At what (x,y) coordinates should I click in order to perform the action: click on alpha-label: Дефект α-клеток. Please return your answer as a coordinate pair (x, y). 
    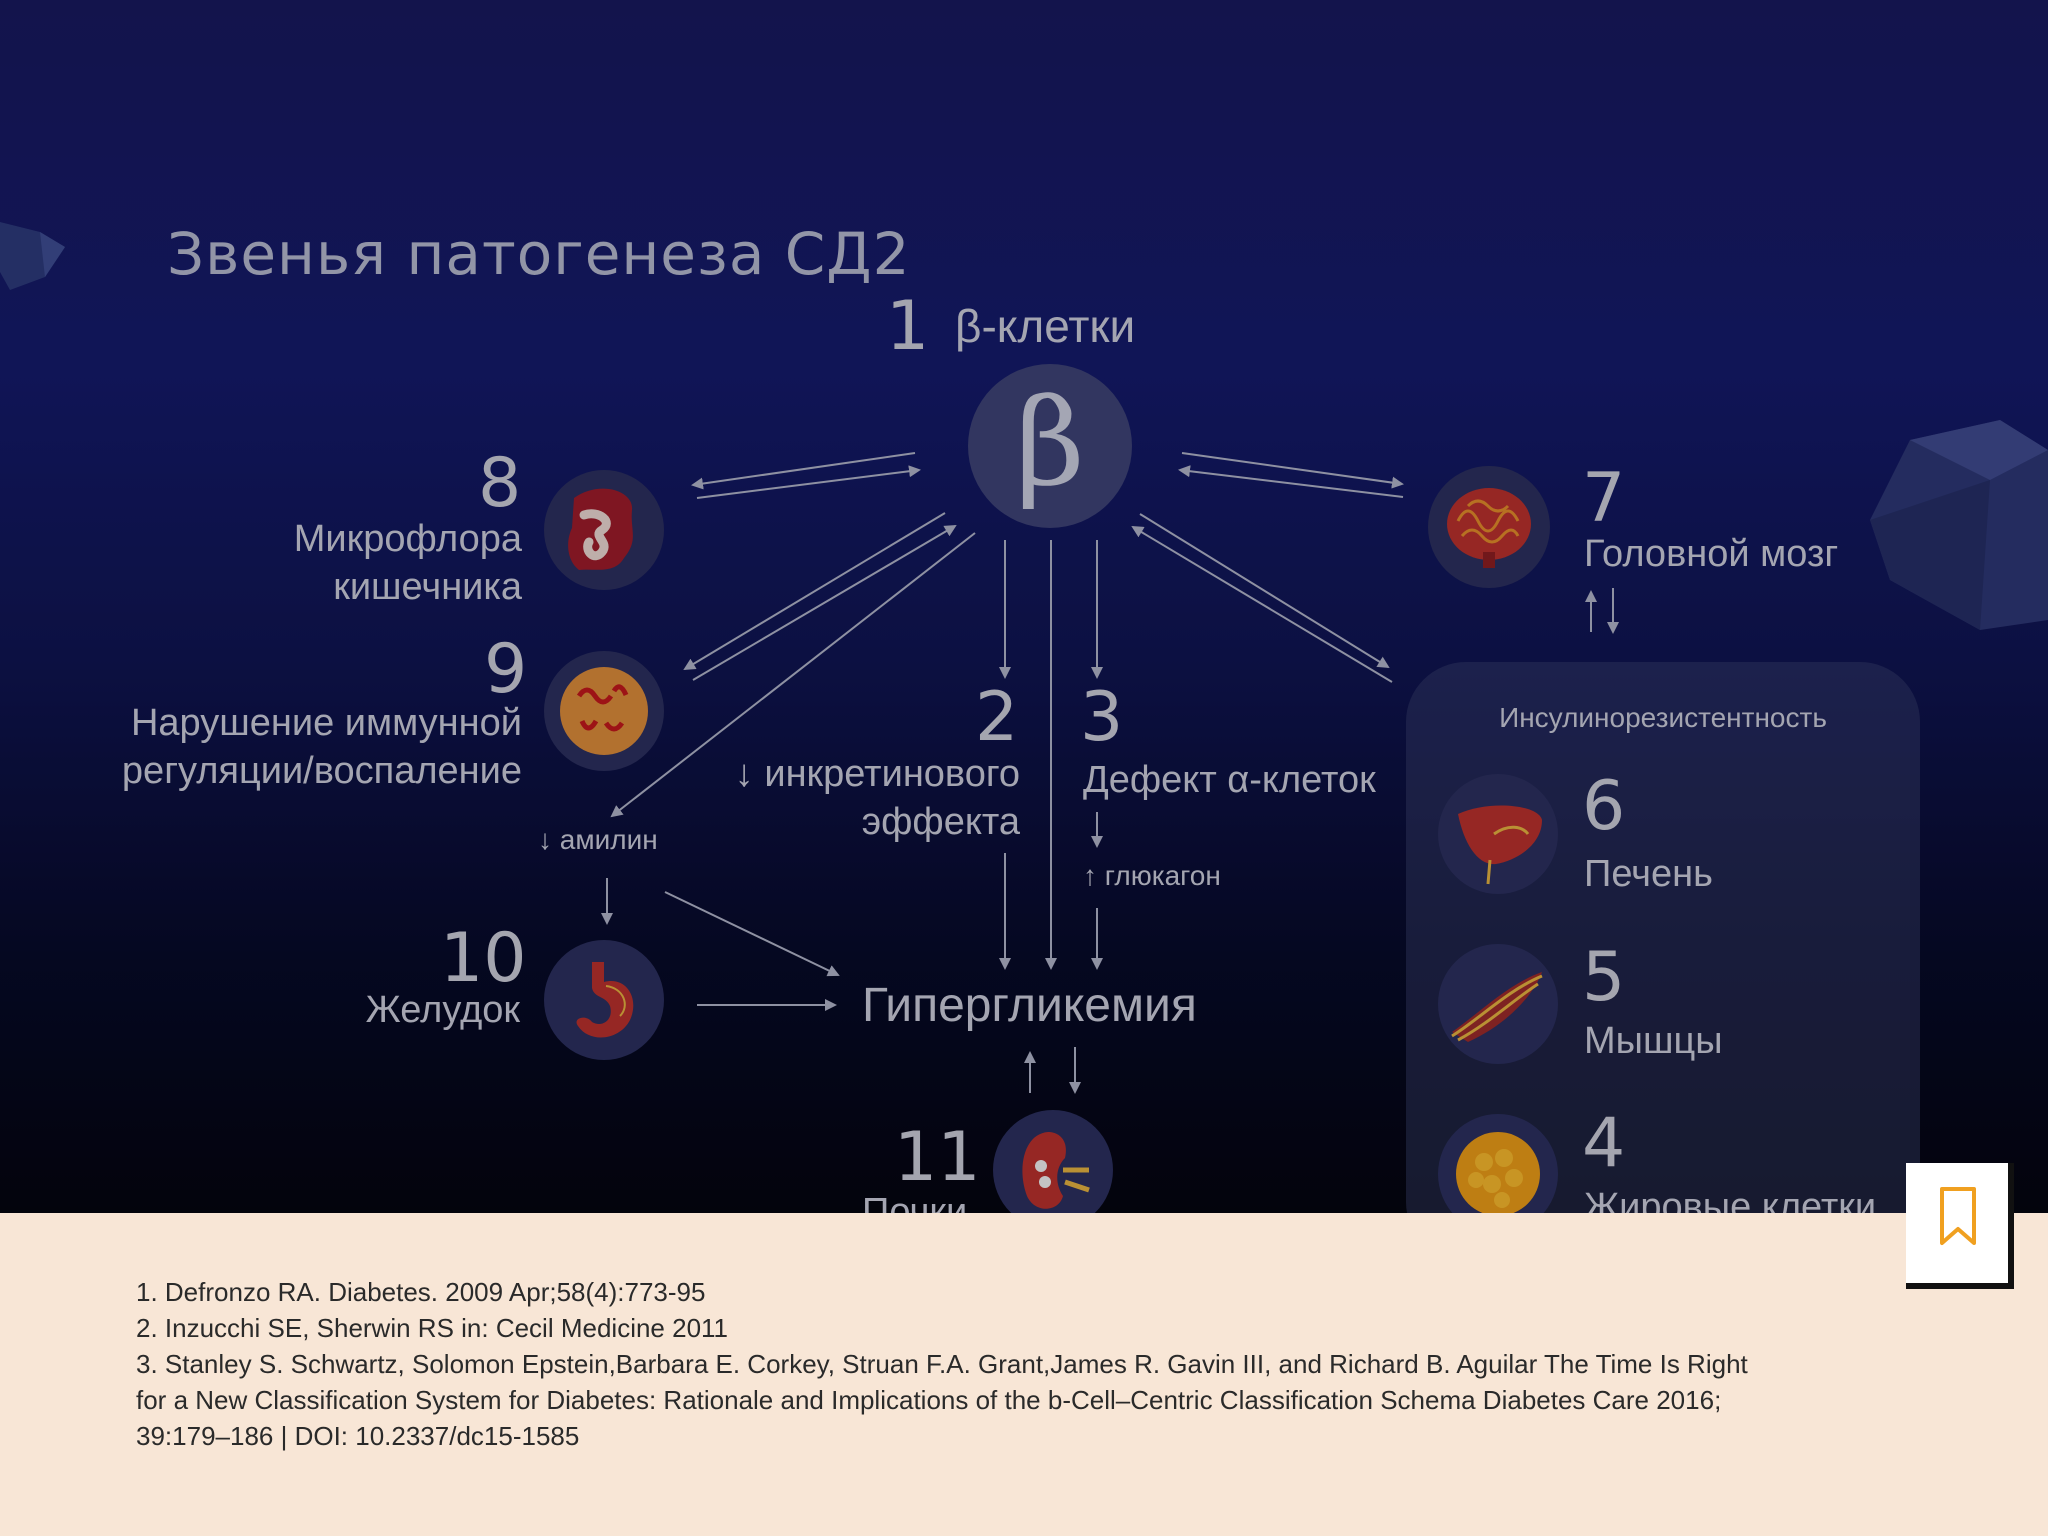
    Looking at the image, I should click on (1229, 780).